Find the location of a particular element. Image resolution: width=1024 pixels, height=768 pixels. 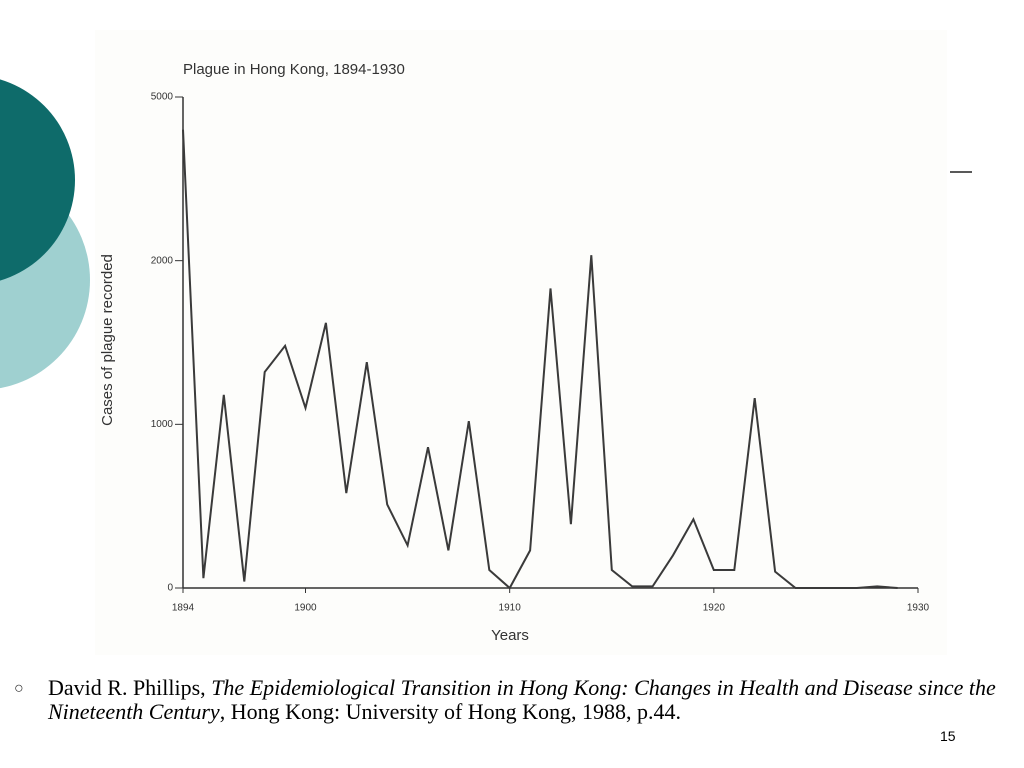

citation-author: David R. Phillips, is located at coordinates (130, 687).